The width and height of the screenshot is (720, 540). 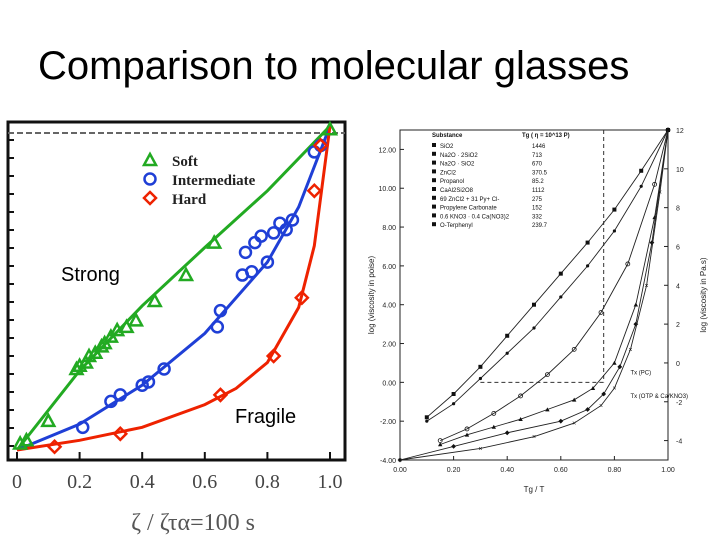 What do you see at coordinates (388, 422) in the screenshot?
I see `y-tick-label-left: -2.00` at bounding box center [388, 422].